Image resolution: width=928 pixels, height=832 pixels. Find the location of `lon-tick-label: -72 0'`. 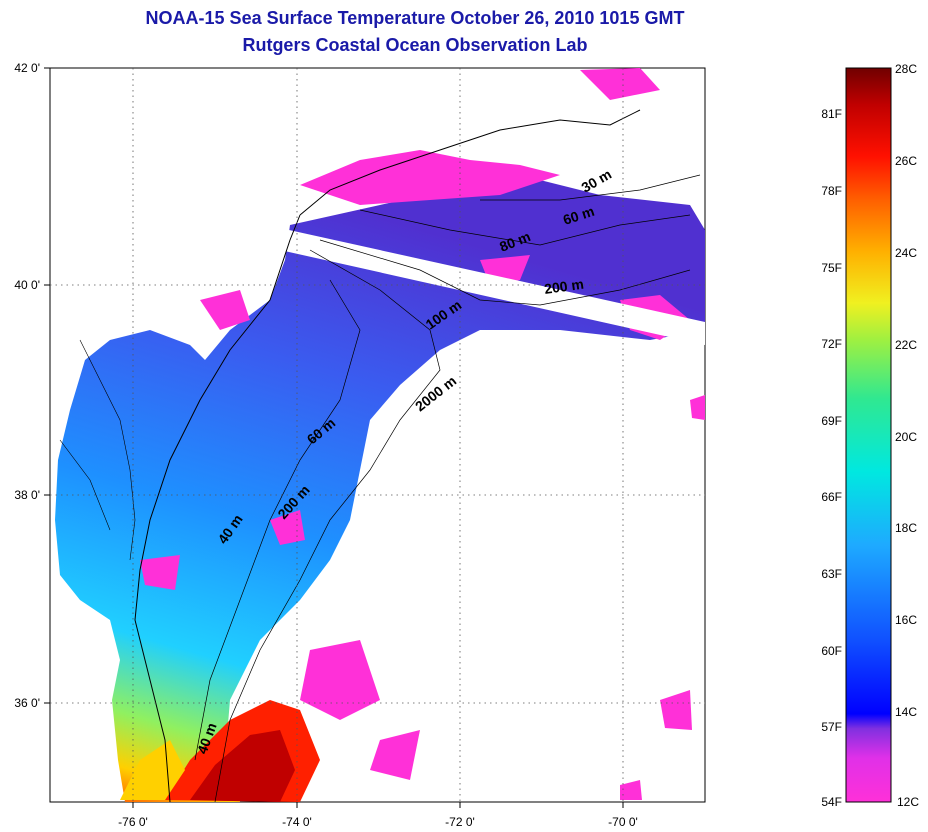

lon-tick-label: -72 0' is located at coordinates (460, 822).